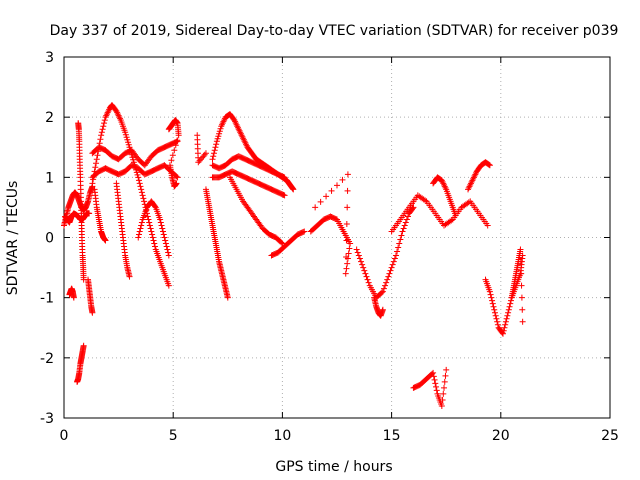  I want to click on x-tick-label: 5, so click(173, 436).